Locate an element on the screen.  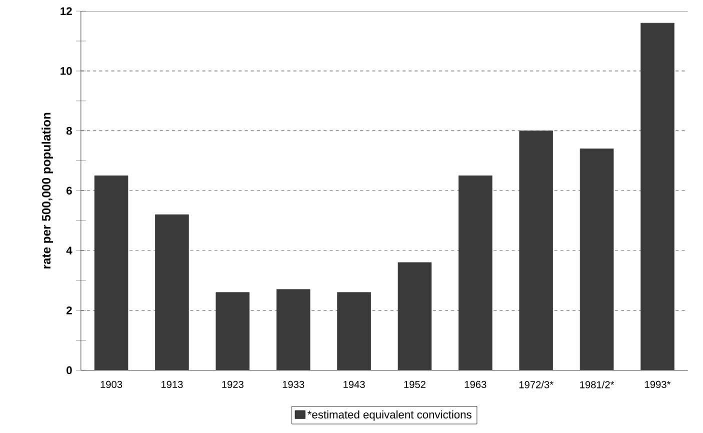
y-tick-label: 4 is located at coordinates (69, 250).